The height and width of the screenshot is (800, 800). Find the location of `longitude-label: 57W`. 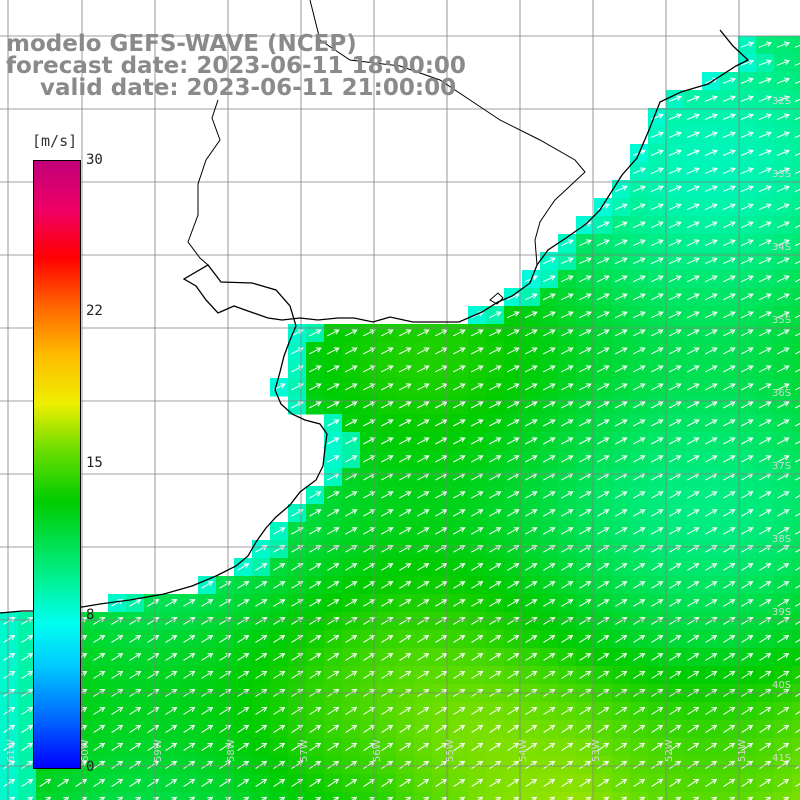

longitude-label: 57W is located at coordinates (304, 750).